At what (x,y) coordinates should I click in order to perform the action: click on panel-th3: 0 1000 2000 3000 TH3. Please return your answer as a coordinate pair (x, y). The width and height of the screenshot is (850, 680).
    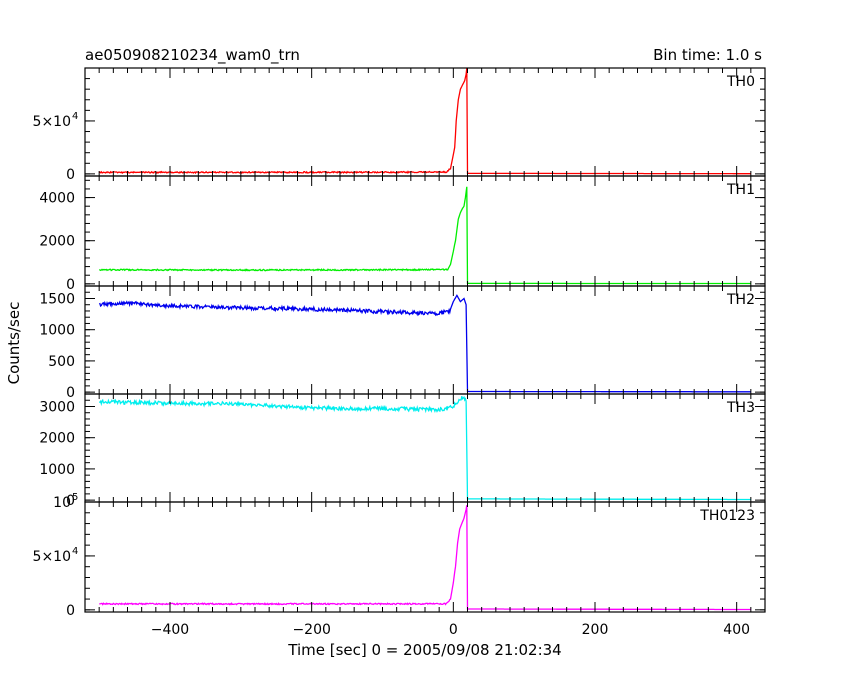
    Looking at the image, I should click on (402, 451).